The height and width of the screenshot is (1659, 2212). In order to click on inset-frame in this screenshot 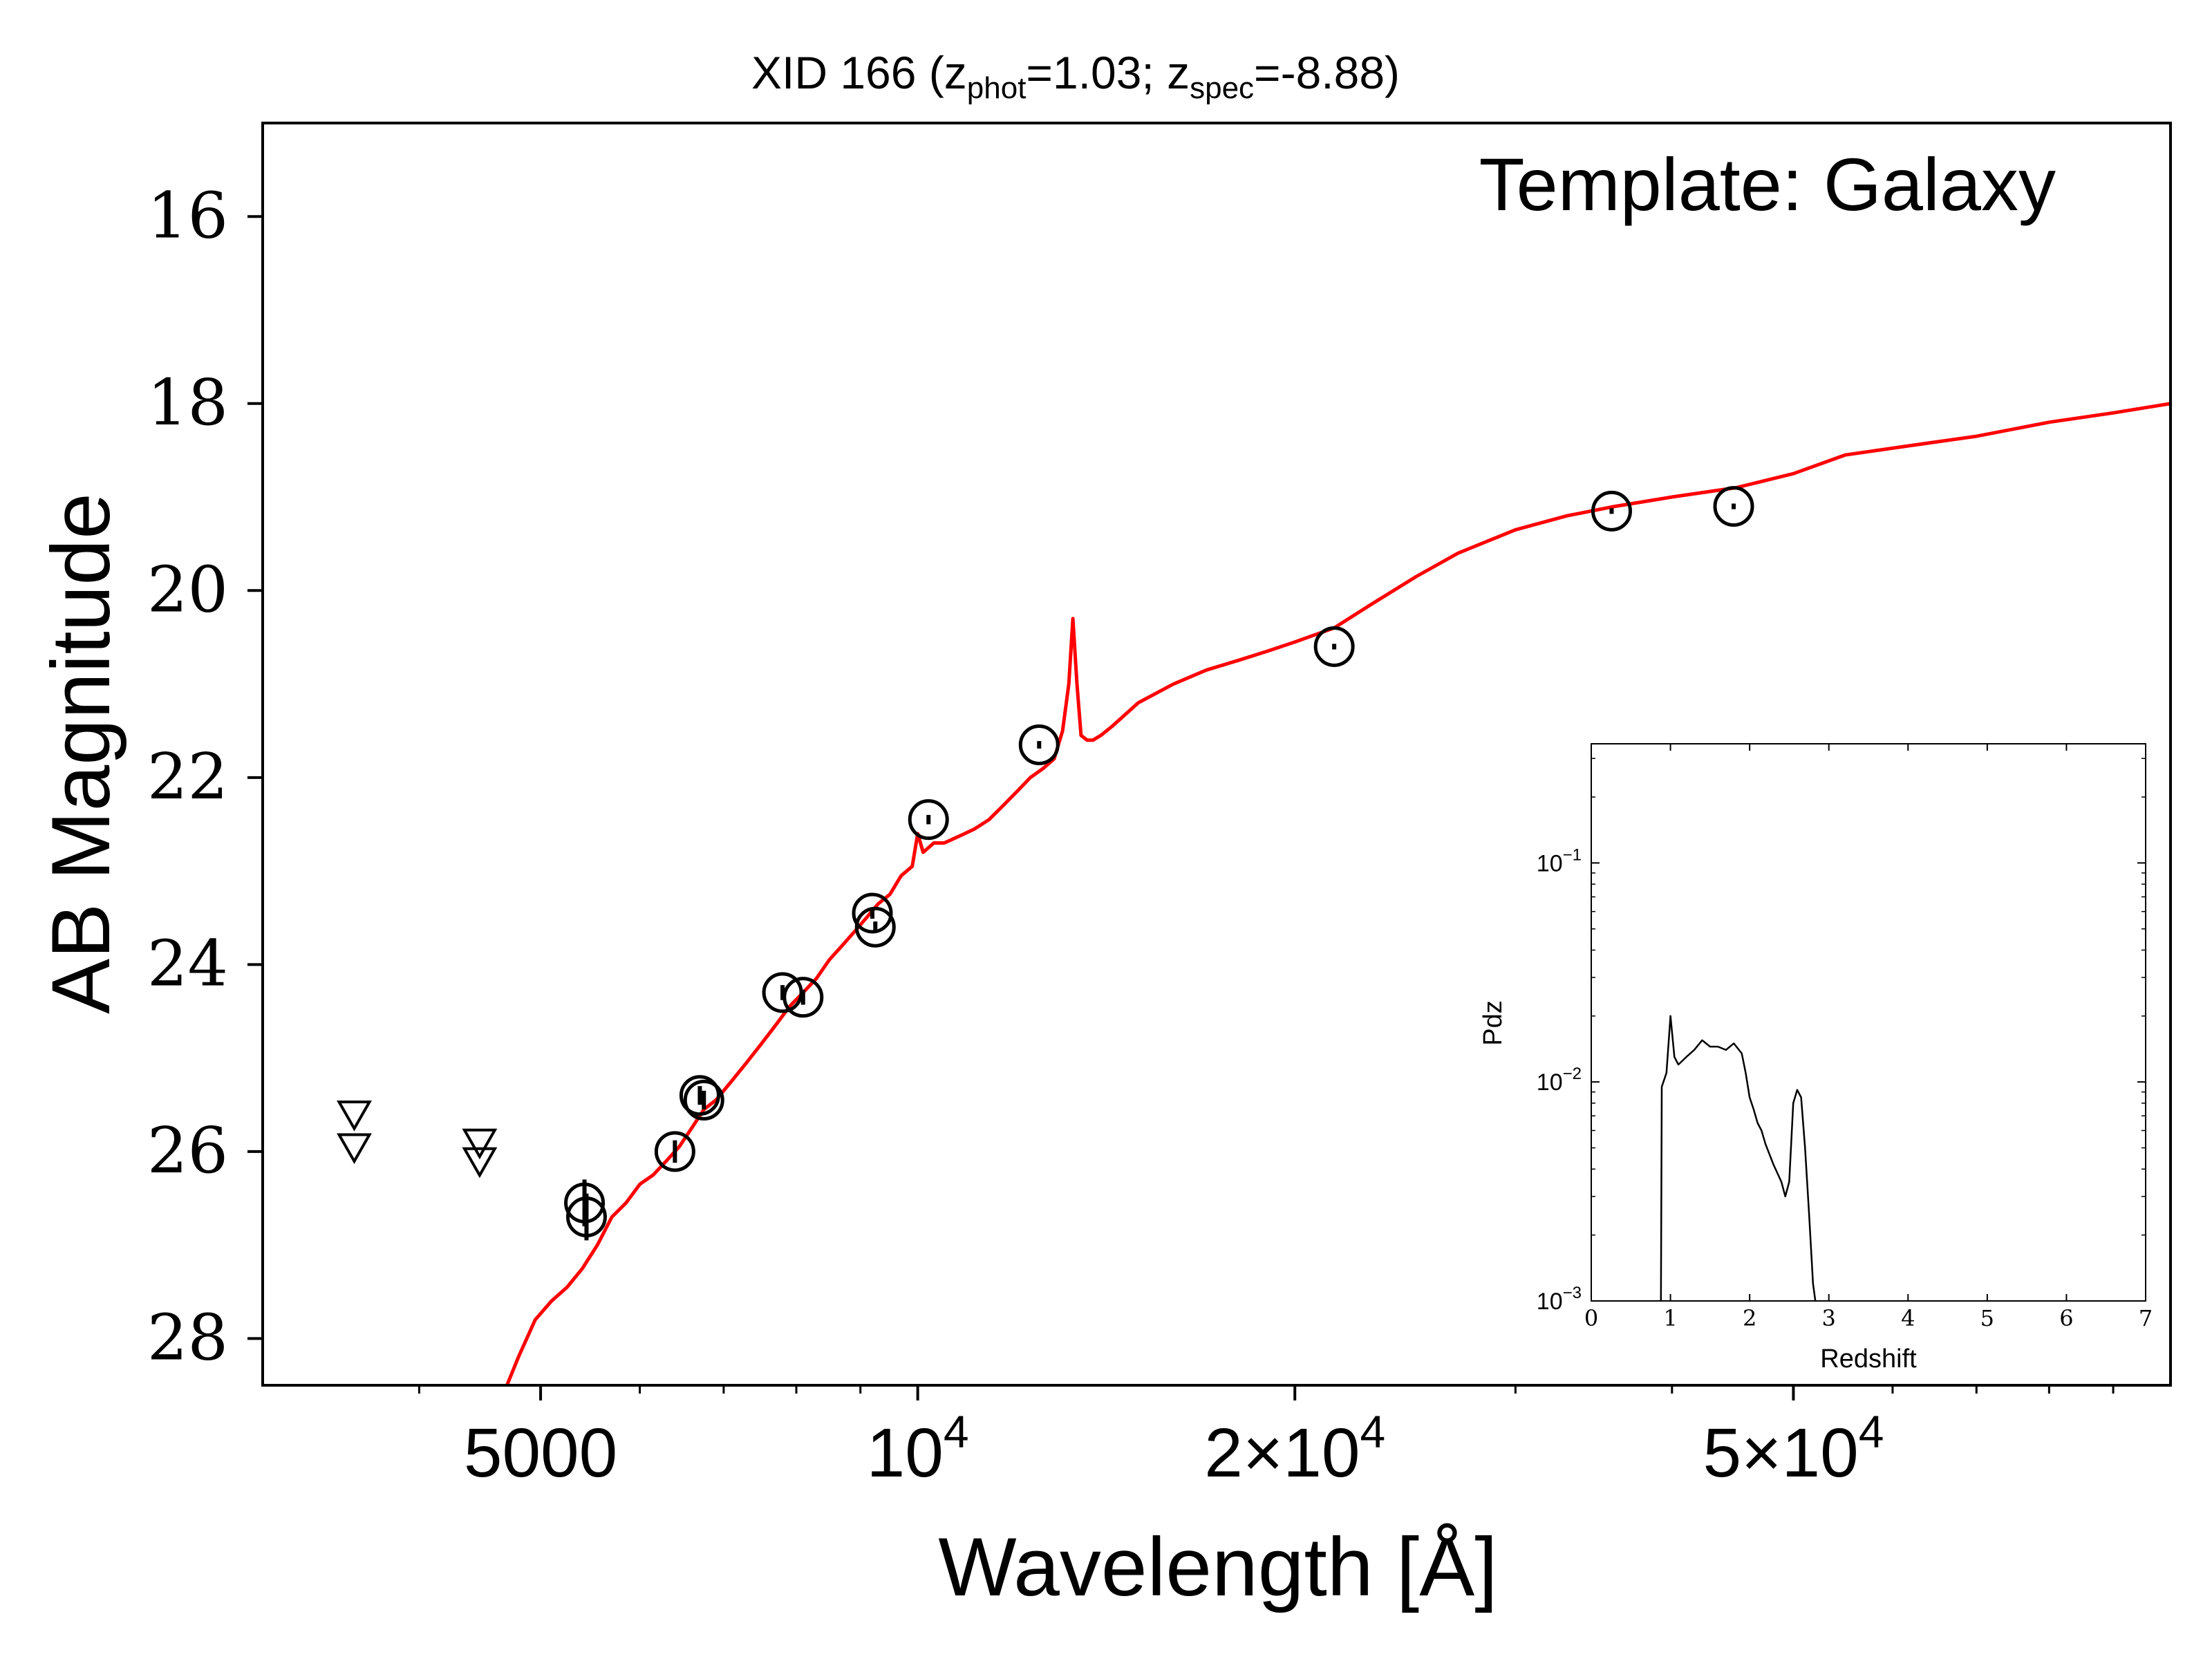, I will do `click(1868, 1023)`.